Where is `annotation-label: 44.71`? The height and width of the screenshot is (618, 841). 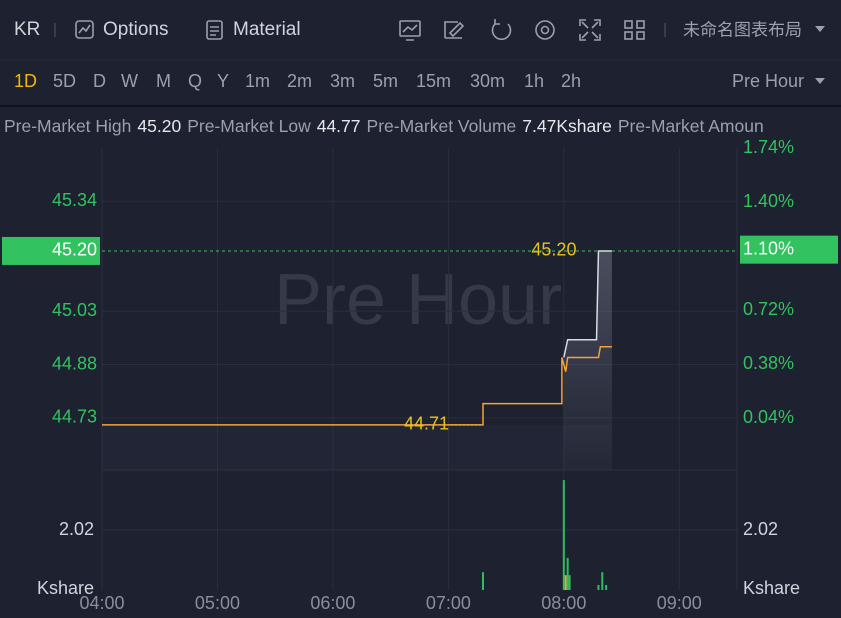
annotation-label: 44.71 is located at coordinates (426, 424).